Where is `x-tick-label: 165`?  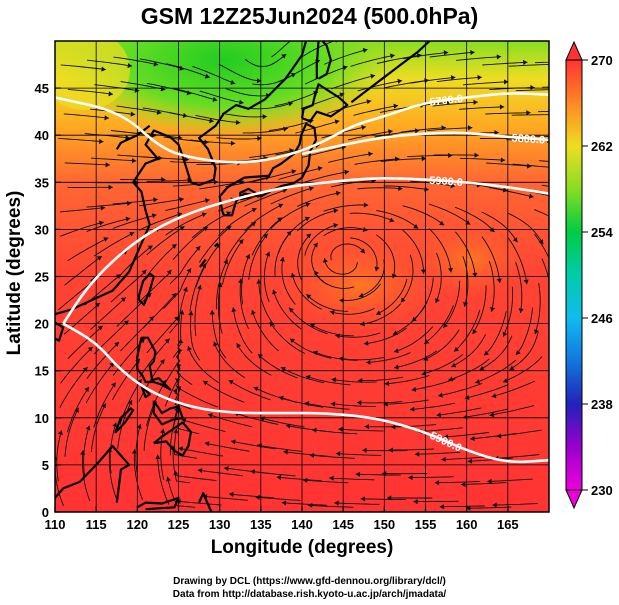
x-tick-label: 165 is located at coordinates (508, 524).